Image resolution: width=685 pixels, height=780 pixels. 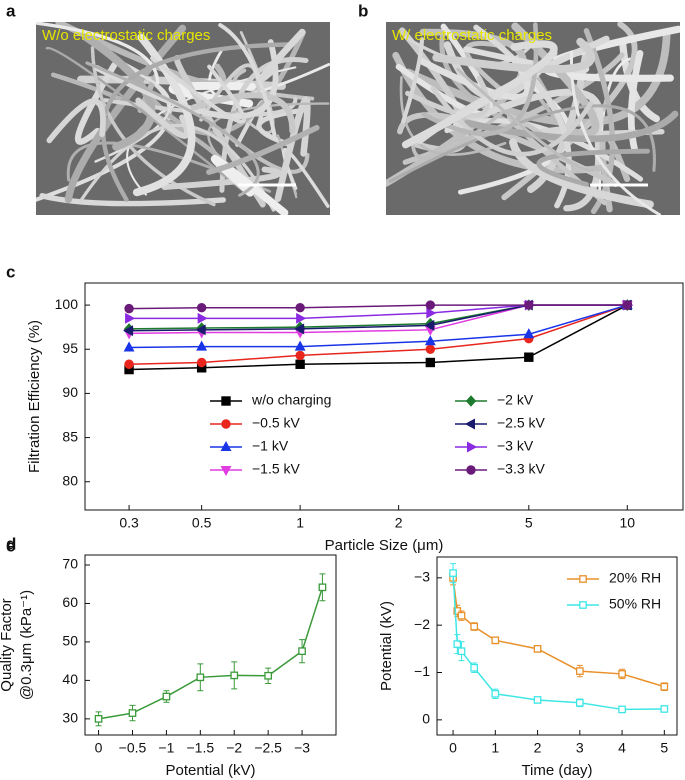 I want to click on legend-label: −0.5 kV, so click(x=276, y=423).